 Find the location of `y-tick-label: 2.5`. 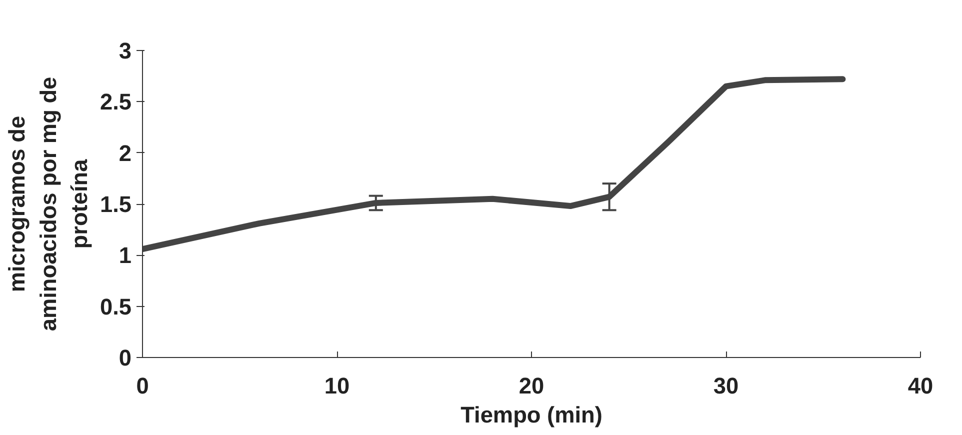

y-tick-label: 2.5 is located at coordinates (116, 101).